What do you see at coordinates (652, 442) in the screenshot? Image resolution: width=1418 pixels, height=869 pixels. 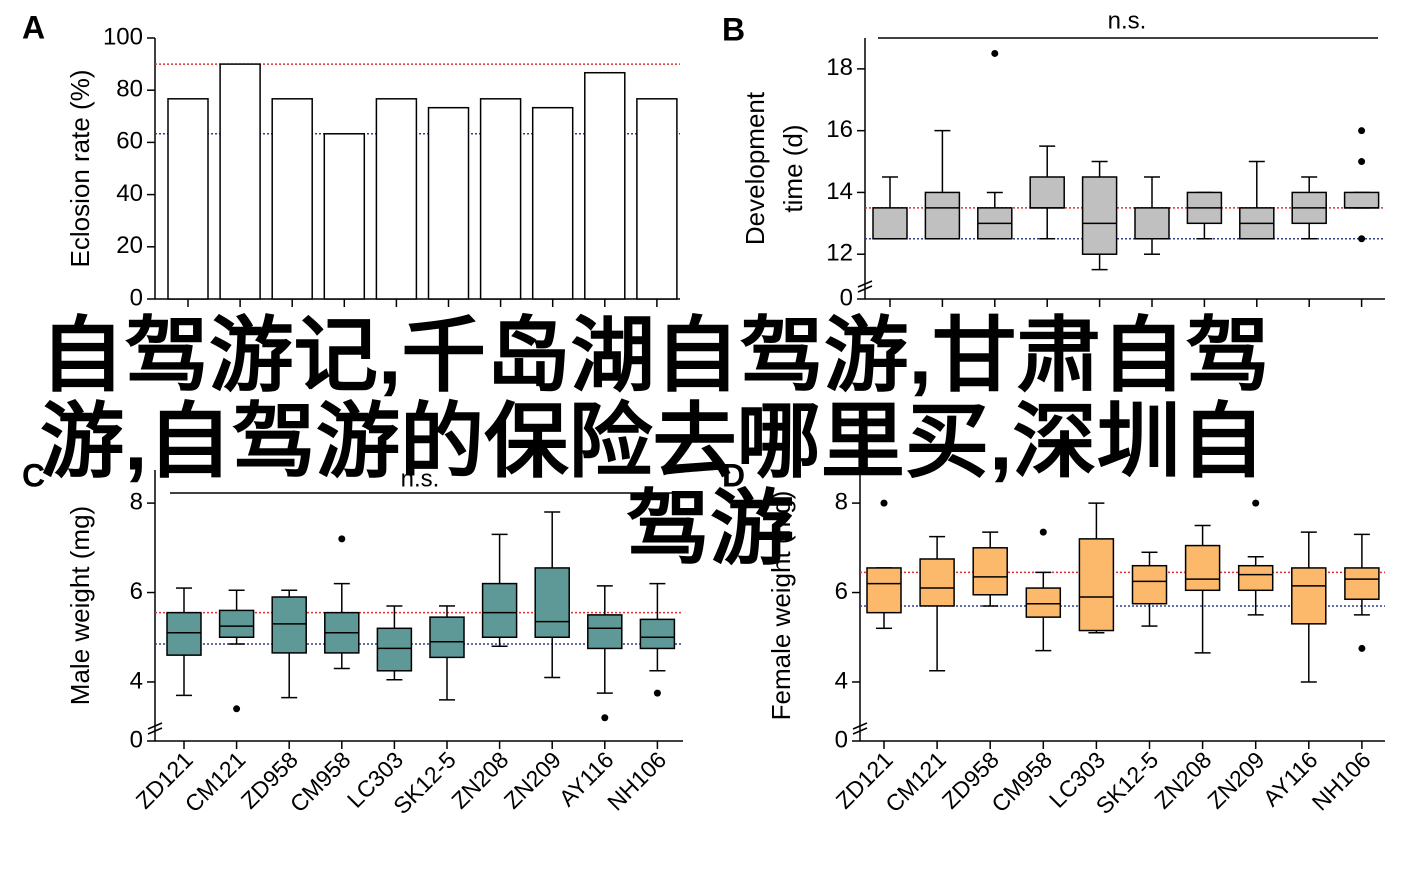 I see `watermark-text: 游,自驾游的保险去哪里买,深圳自` at bounding box center [652, 442].